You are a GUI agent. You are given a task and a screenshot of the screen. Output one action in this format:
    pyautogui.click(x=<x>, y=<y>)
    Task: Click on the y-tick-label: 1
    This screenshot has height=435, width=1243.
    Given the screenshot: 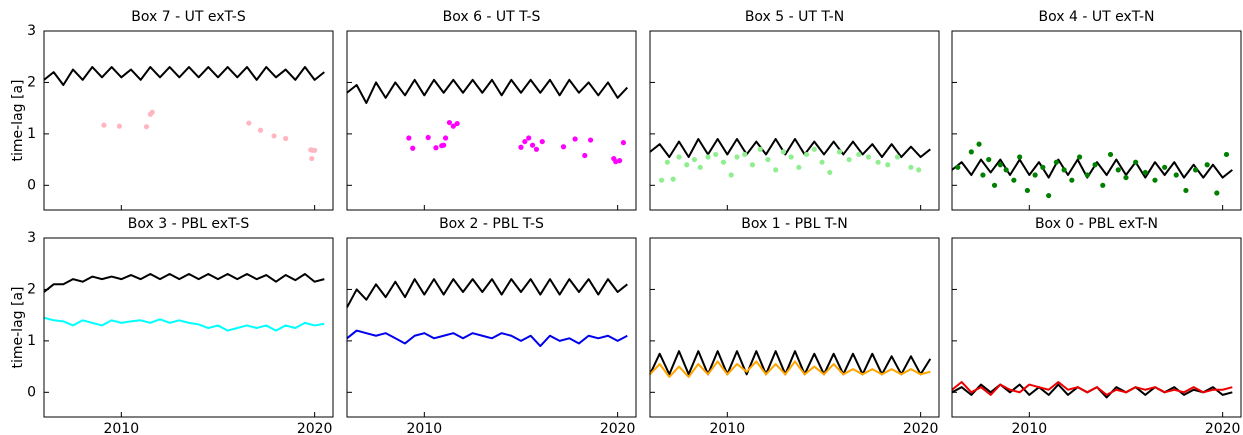 What is the action you would take?
    pyautogui.click(x=31, y=134)
    